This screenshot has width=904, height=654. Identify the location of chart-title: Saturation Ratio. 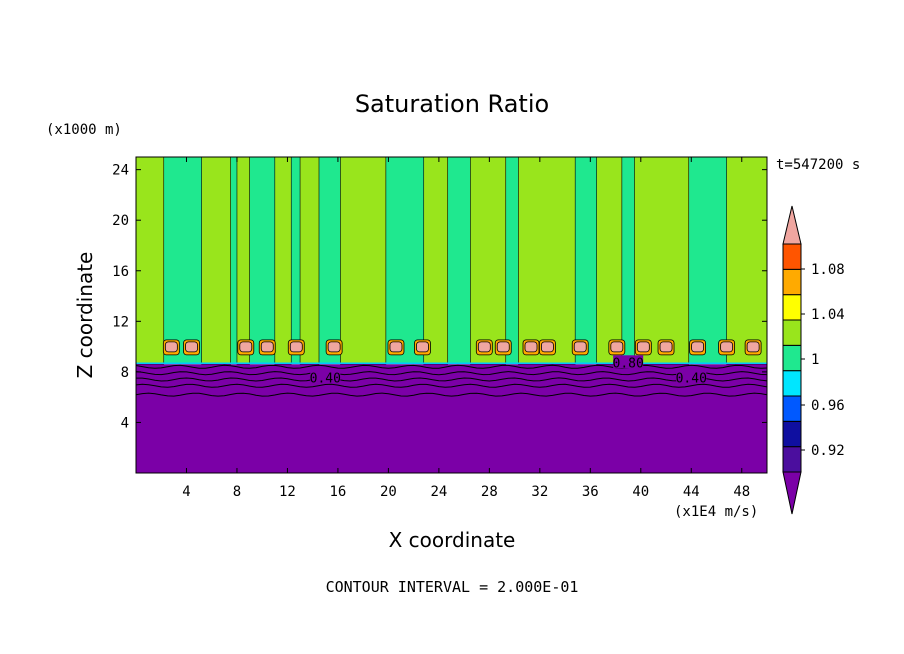
(452, 104).